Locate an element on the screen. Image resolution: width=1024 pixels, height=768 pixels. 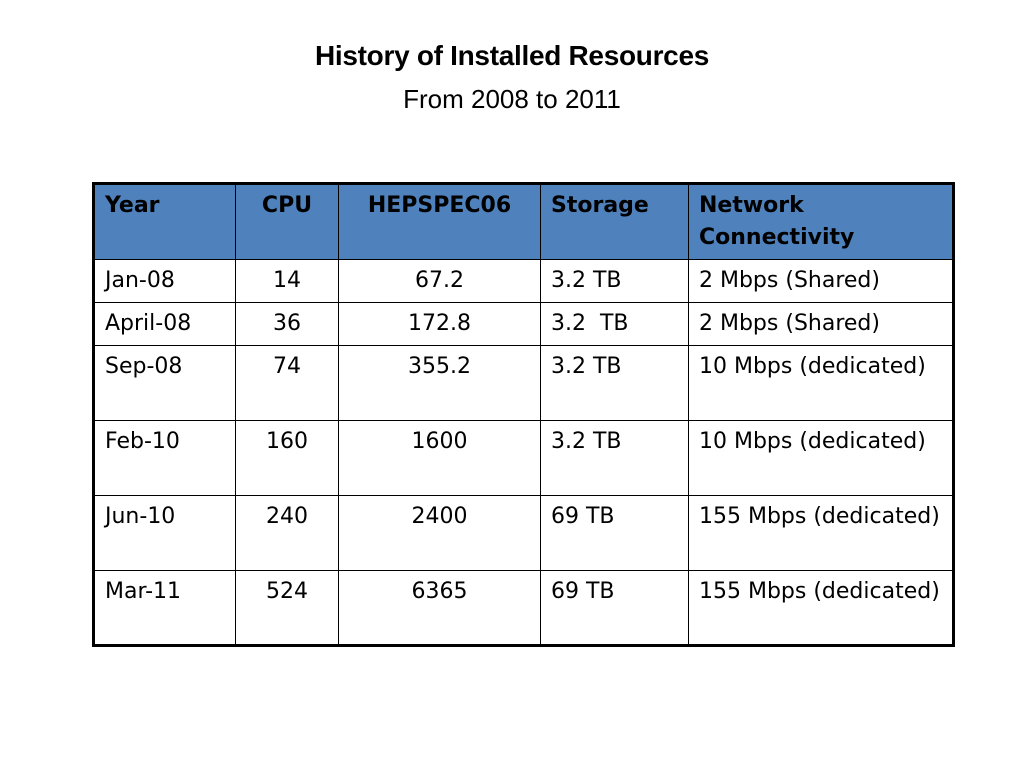
cell-hepspec06: 1600 is located at coordinates (439, 458).